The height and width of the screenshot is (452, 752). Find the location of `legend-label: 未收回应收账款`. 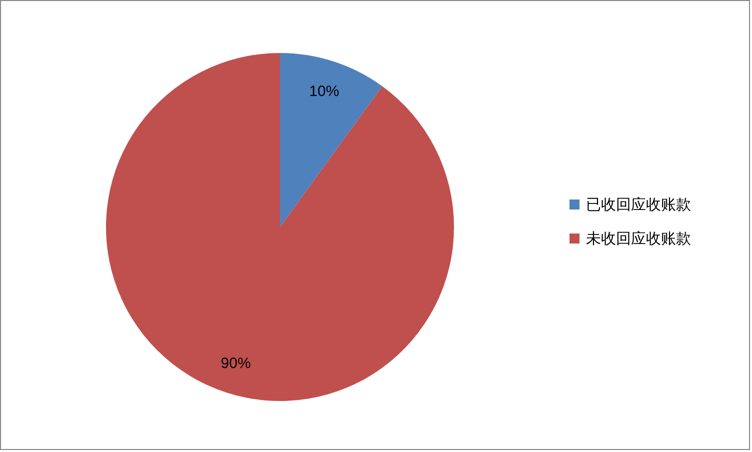

legend-label: 未收回应收账款 is located at coordinates (638, 239).